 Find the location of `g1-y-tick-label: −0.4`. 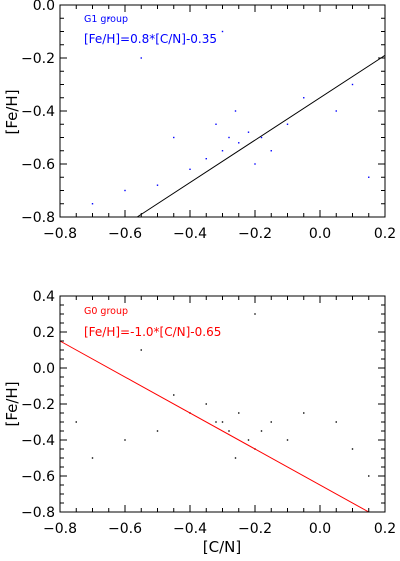

g1-y-tick-label: −0.4 is located at coordinates (38, 112).